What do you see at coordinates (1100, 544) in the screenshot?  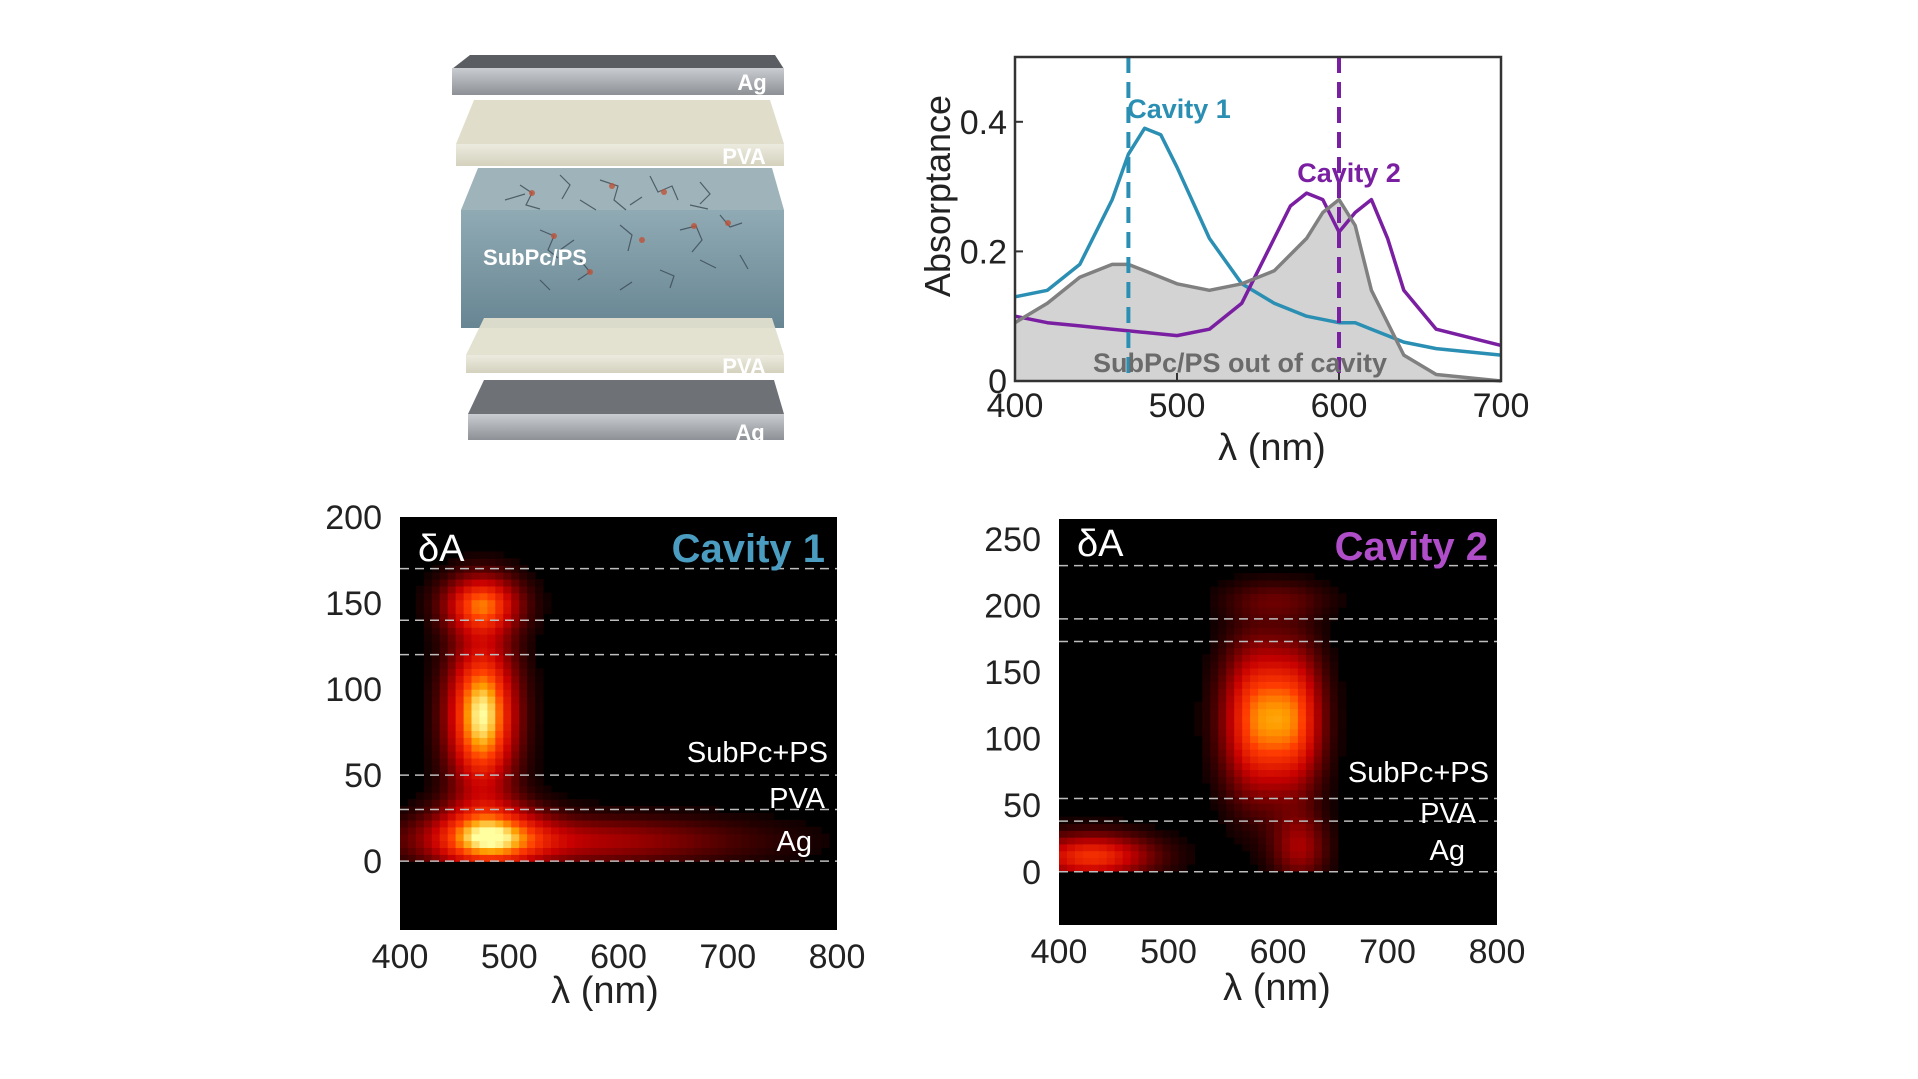 I see `heatmap-label-delta-a: δA` at bounding box center [1100, 544].